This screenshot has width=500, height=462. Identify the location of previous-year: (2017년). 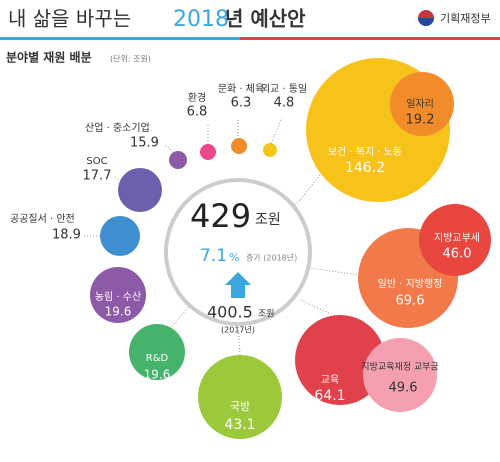
(238, 330).